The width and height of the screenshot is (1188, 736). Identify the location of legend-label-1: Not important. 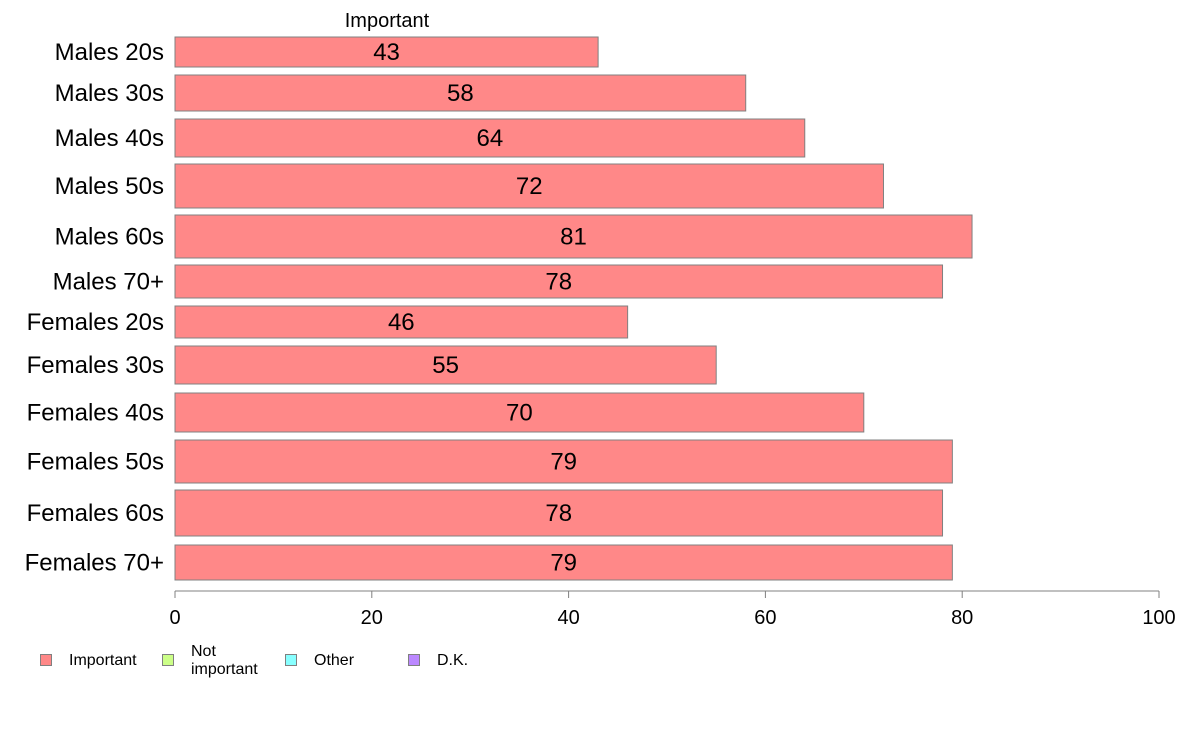
(224, 660).